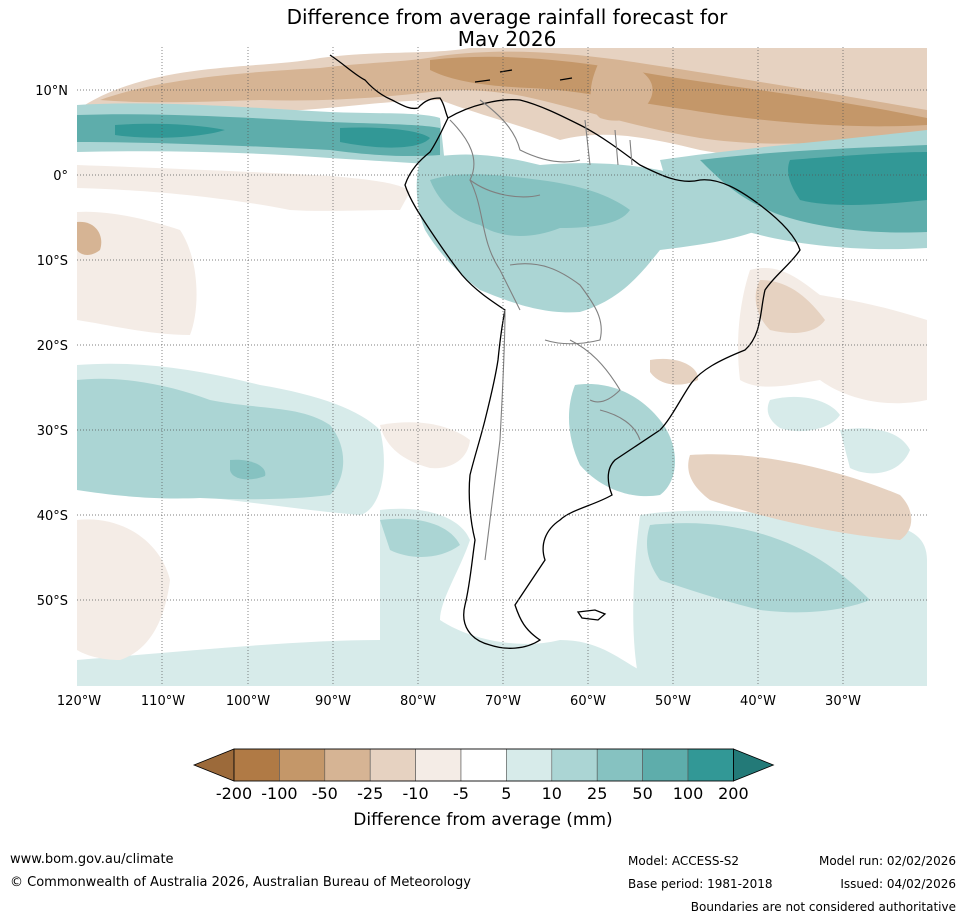 Image resolution: width=965 pixels, height=919 pixels. I want to click on lon-label: 90°W, so click(333, 701).